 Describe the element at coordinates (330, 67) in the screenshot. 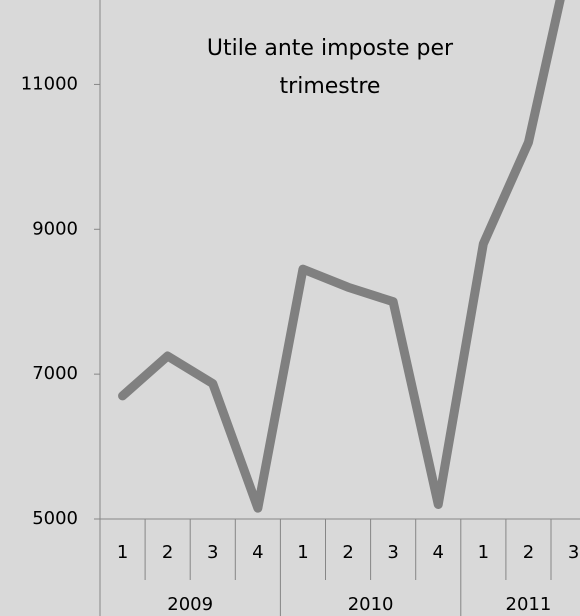

I see `chart-title: Utile ante imposte per trimestre` at that location.